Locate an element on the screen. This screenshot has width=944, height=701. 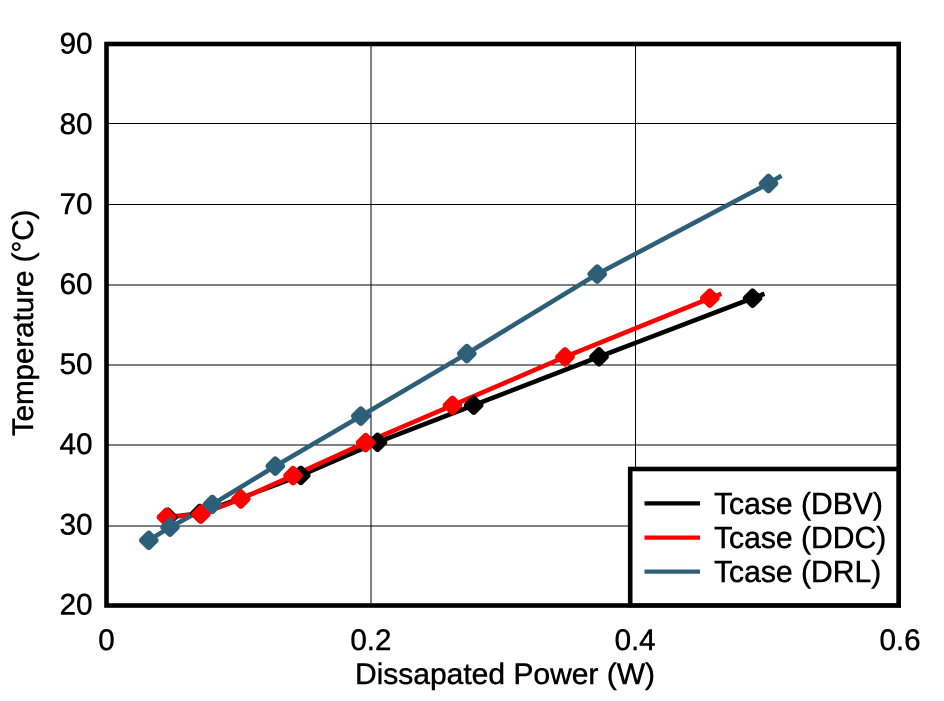
svg-text: 0 is located at coordinates (106, 640).